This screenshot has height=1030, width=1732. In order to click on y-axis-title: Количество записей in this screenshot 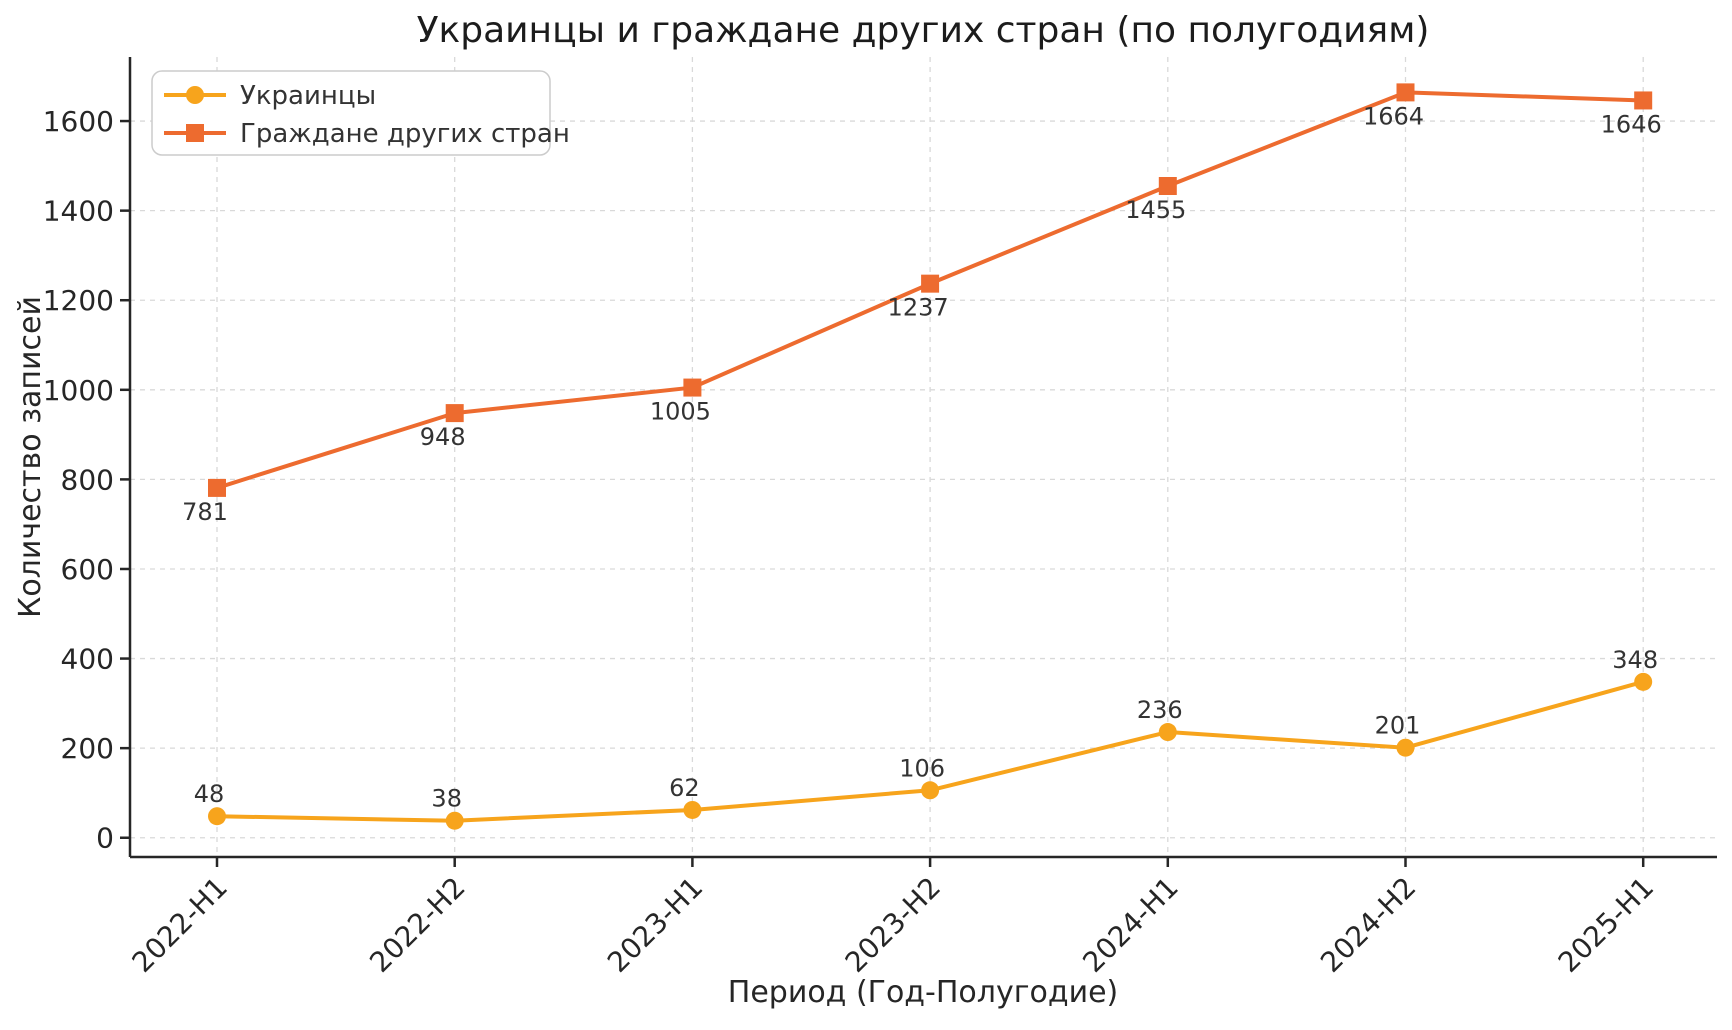, I will do `click(30, 457)`.